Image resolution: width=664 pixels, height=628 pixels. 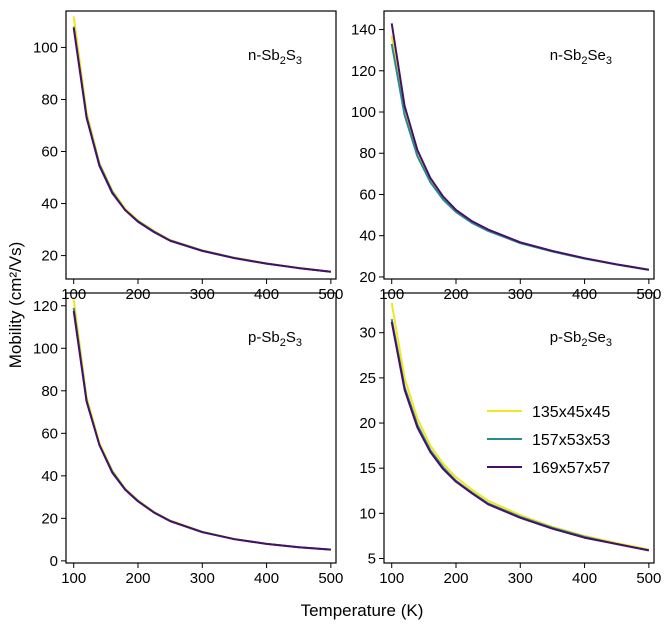 I want to click on panel-label: n-Sb2S3, so click(x=275, y=57).